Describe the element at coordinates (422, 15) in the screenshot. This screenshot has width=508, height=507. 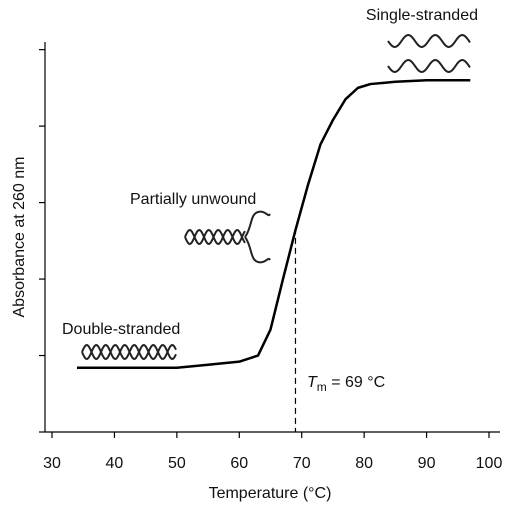
I see `annotation: Single-stranded` at that location.